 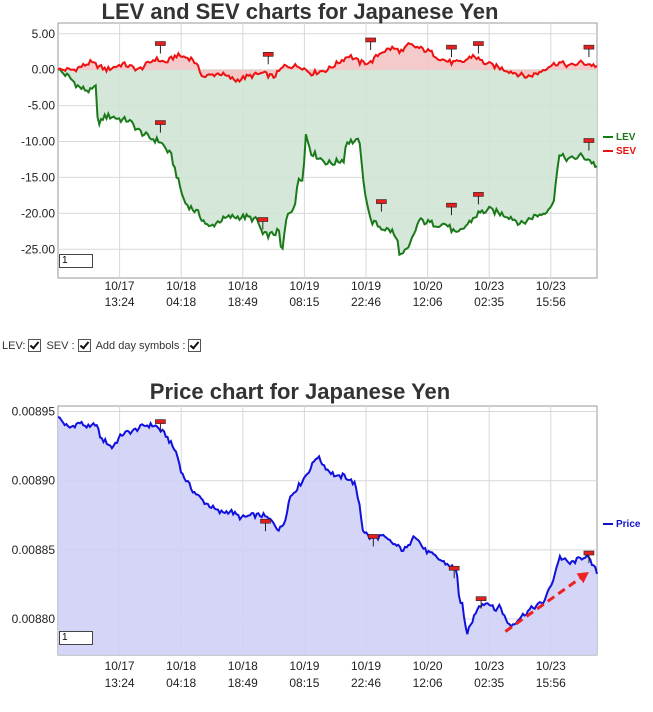 I want to click on y-tick-label: 0.00885, so click(x=34, y=550).